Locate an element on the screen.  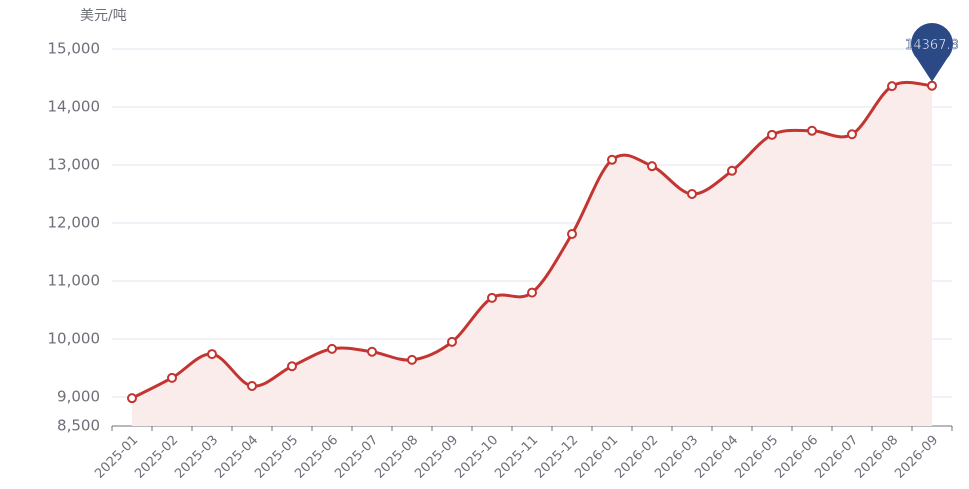
y-tick-label: 14,000 is located at coordinates (74, 107).